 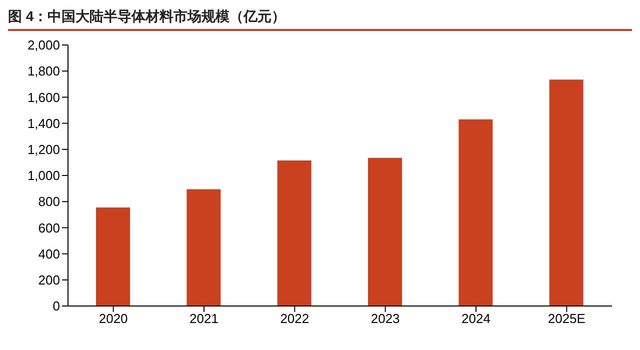 I want to click on chart-title: 图 4：中国大陆半导体材料市场规模（亿元）, so click(x=320, y=19).